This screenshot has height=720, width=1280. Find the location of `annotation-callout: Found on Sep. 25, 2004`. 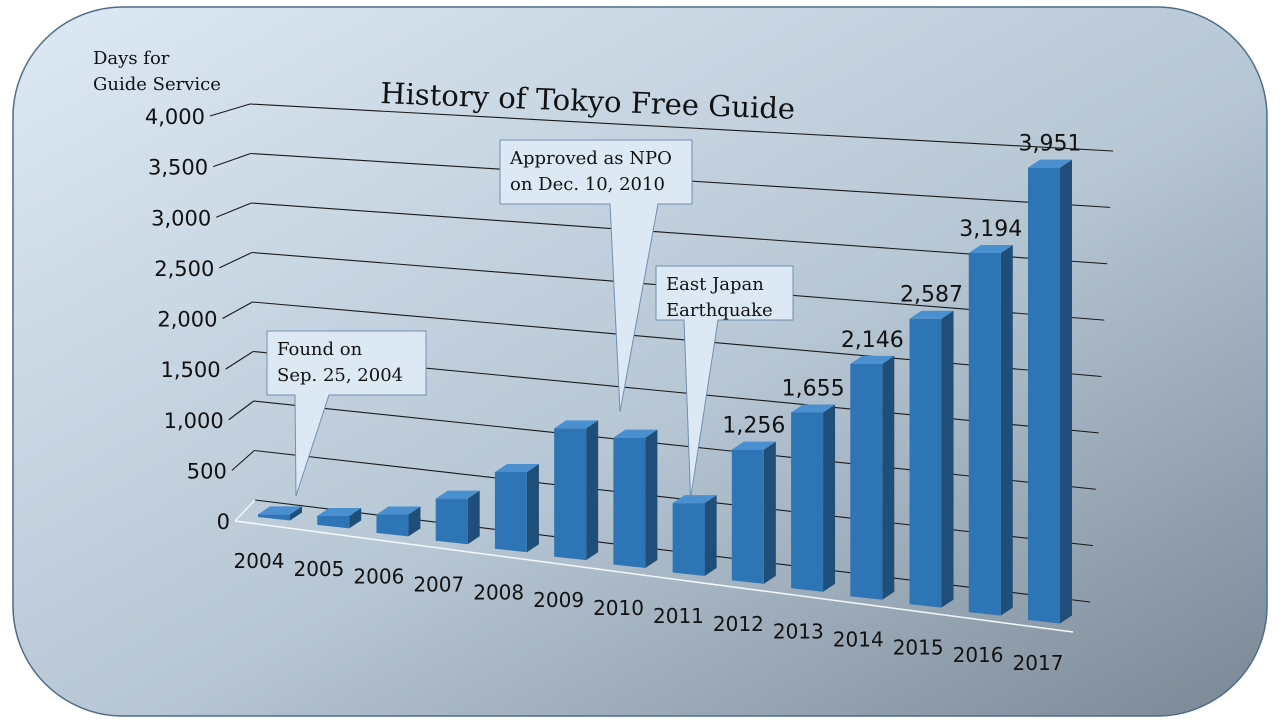

annotation-callout: Found on Sep. 25, 2004 is located at coordinates (346, 413).